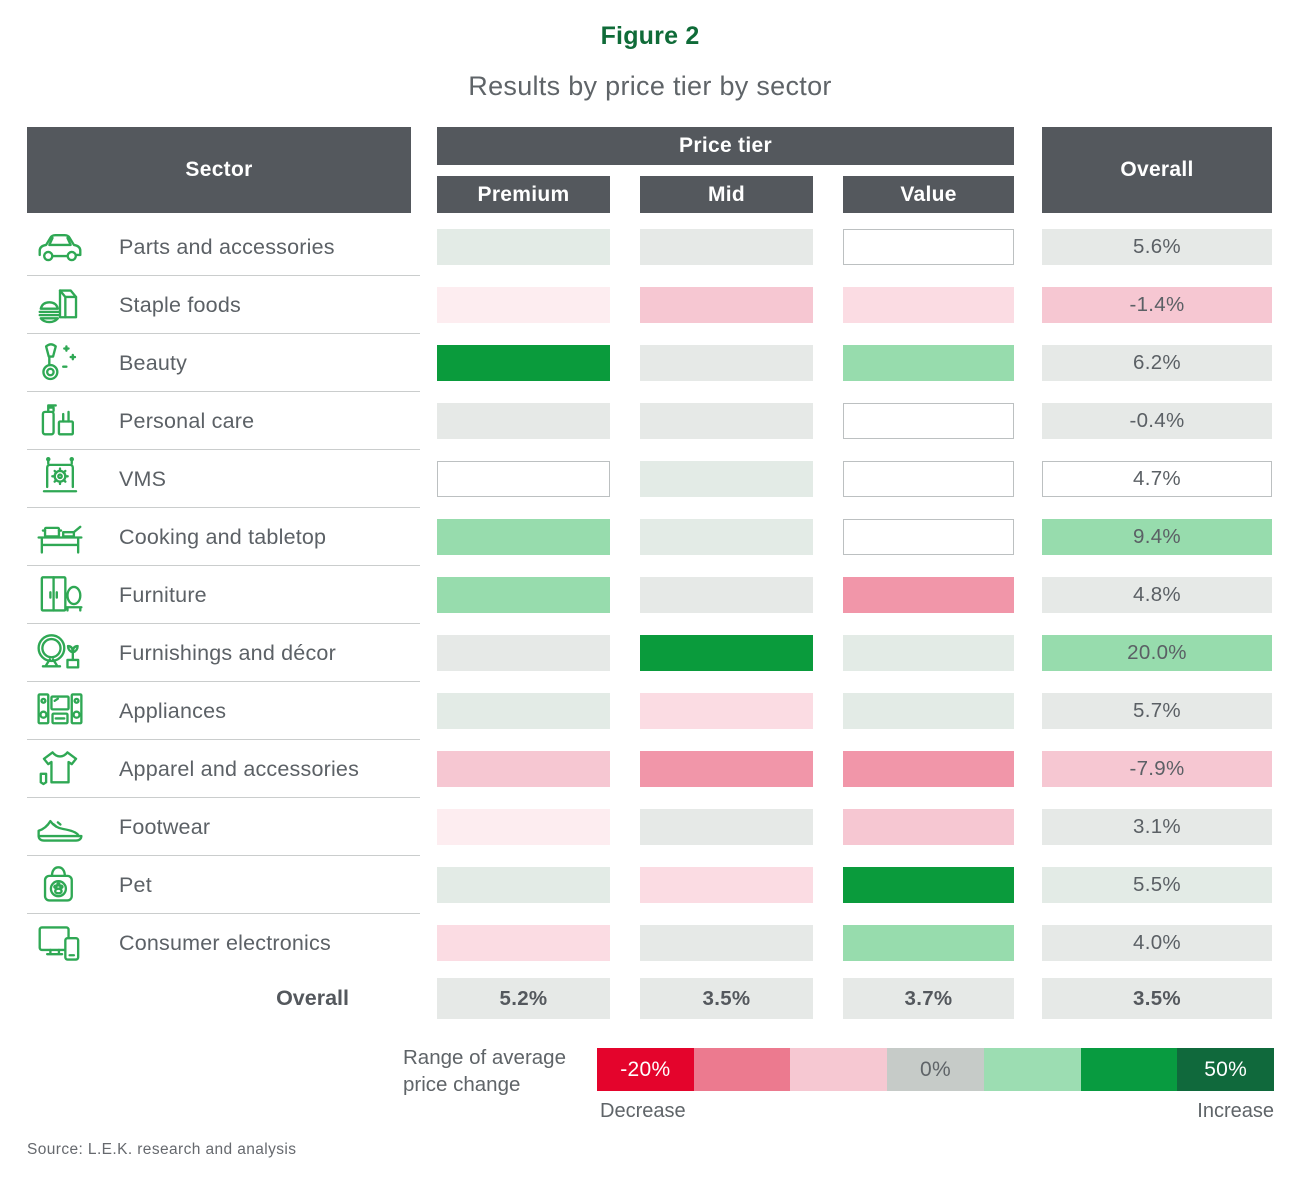  What do you see at coordinates (1157, 885) in the screenshot?
I see `overall-value-cell: 5.5%` at bounding box center [1157, 885].